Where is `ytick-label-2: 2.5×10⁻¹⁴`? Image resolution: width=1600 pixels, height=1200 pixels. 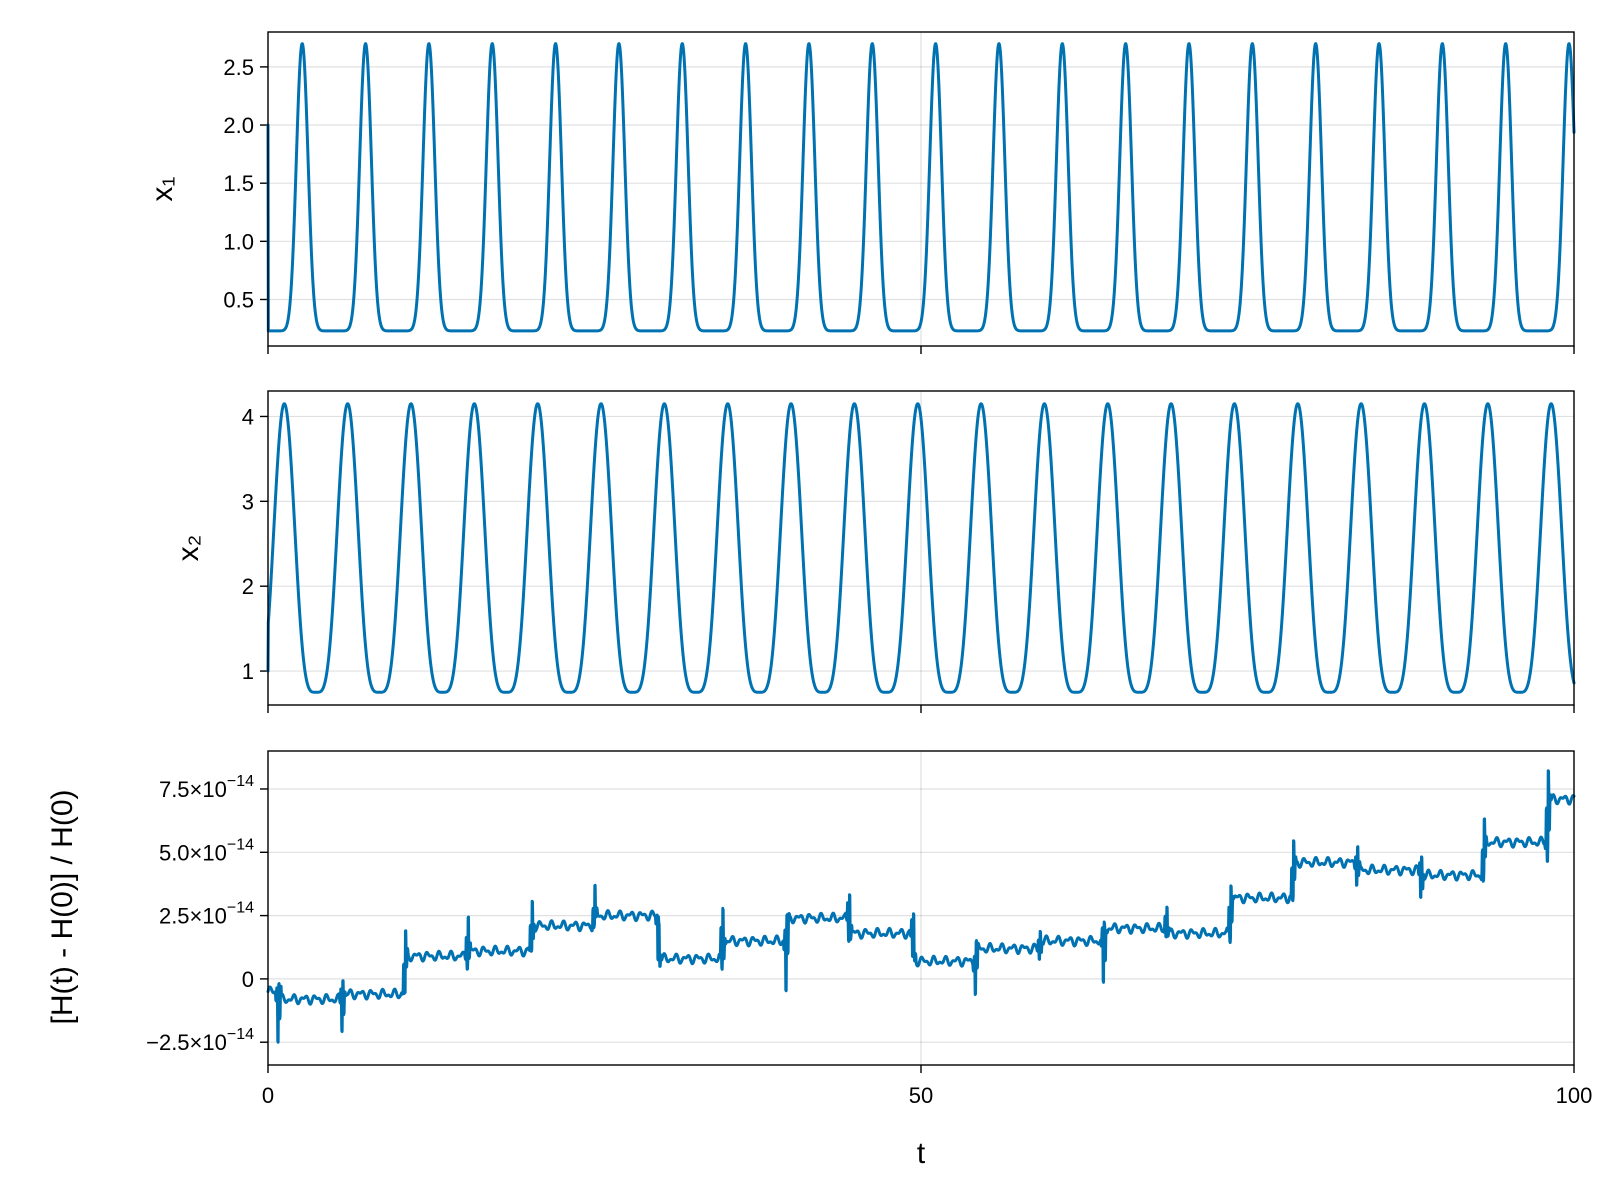
ytick-label-2: 2.5×10⁻¹⁴ is located at coordinates (206, 914).